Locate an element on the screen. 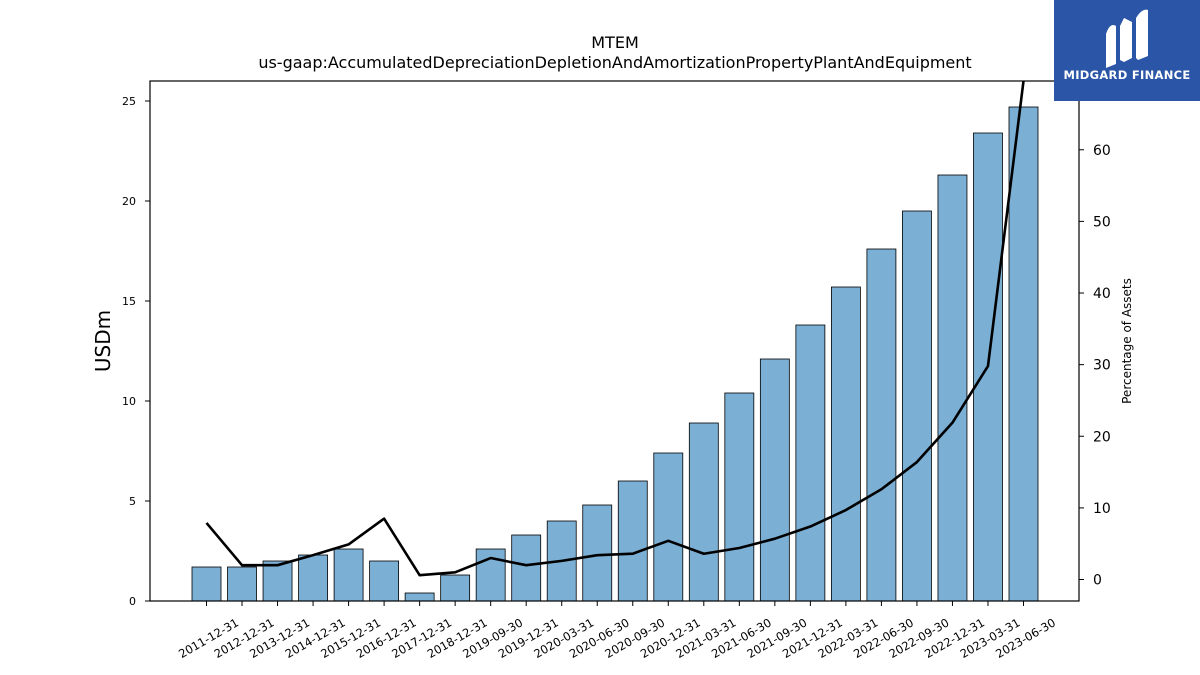 The height and width of the screenshot is (675, 1200). y-tick-label: 25 is located at coordinates (129, 101).